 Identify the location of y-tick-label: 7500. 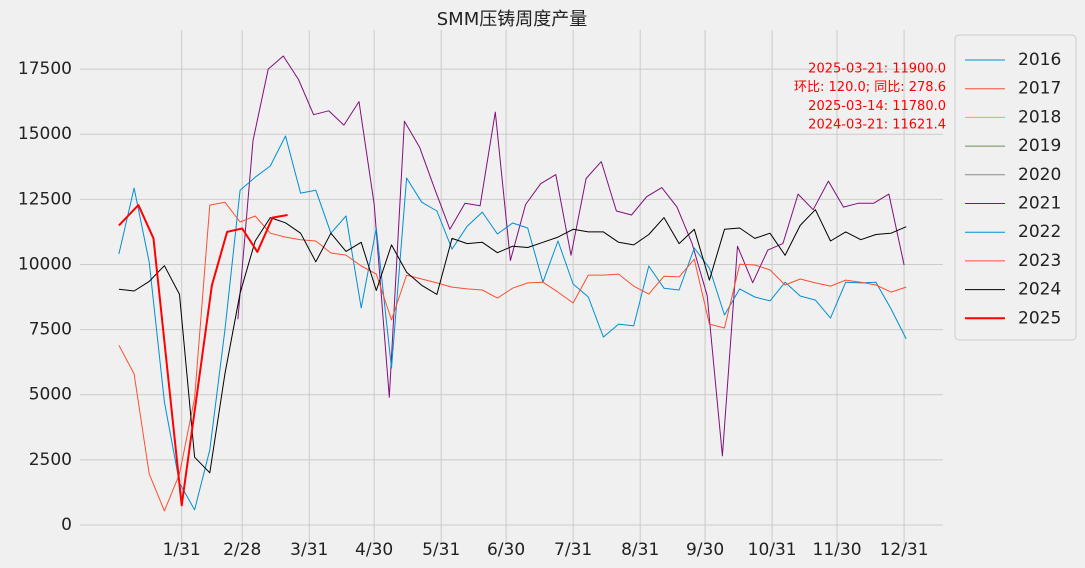
(50, 330).